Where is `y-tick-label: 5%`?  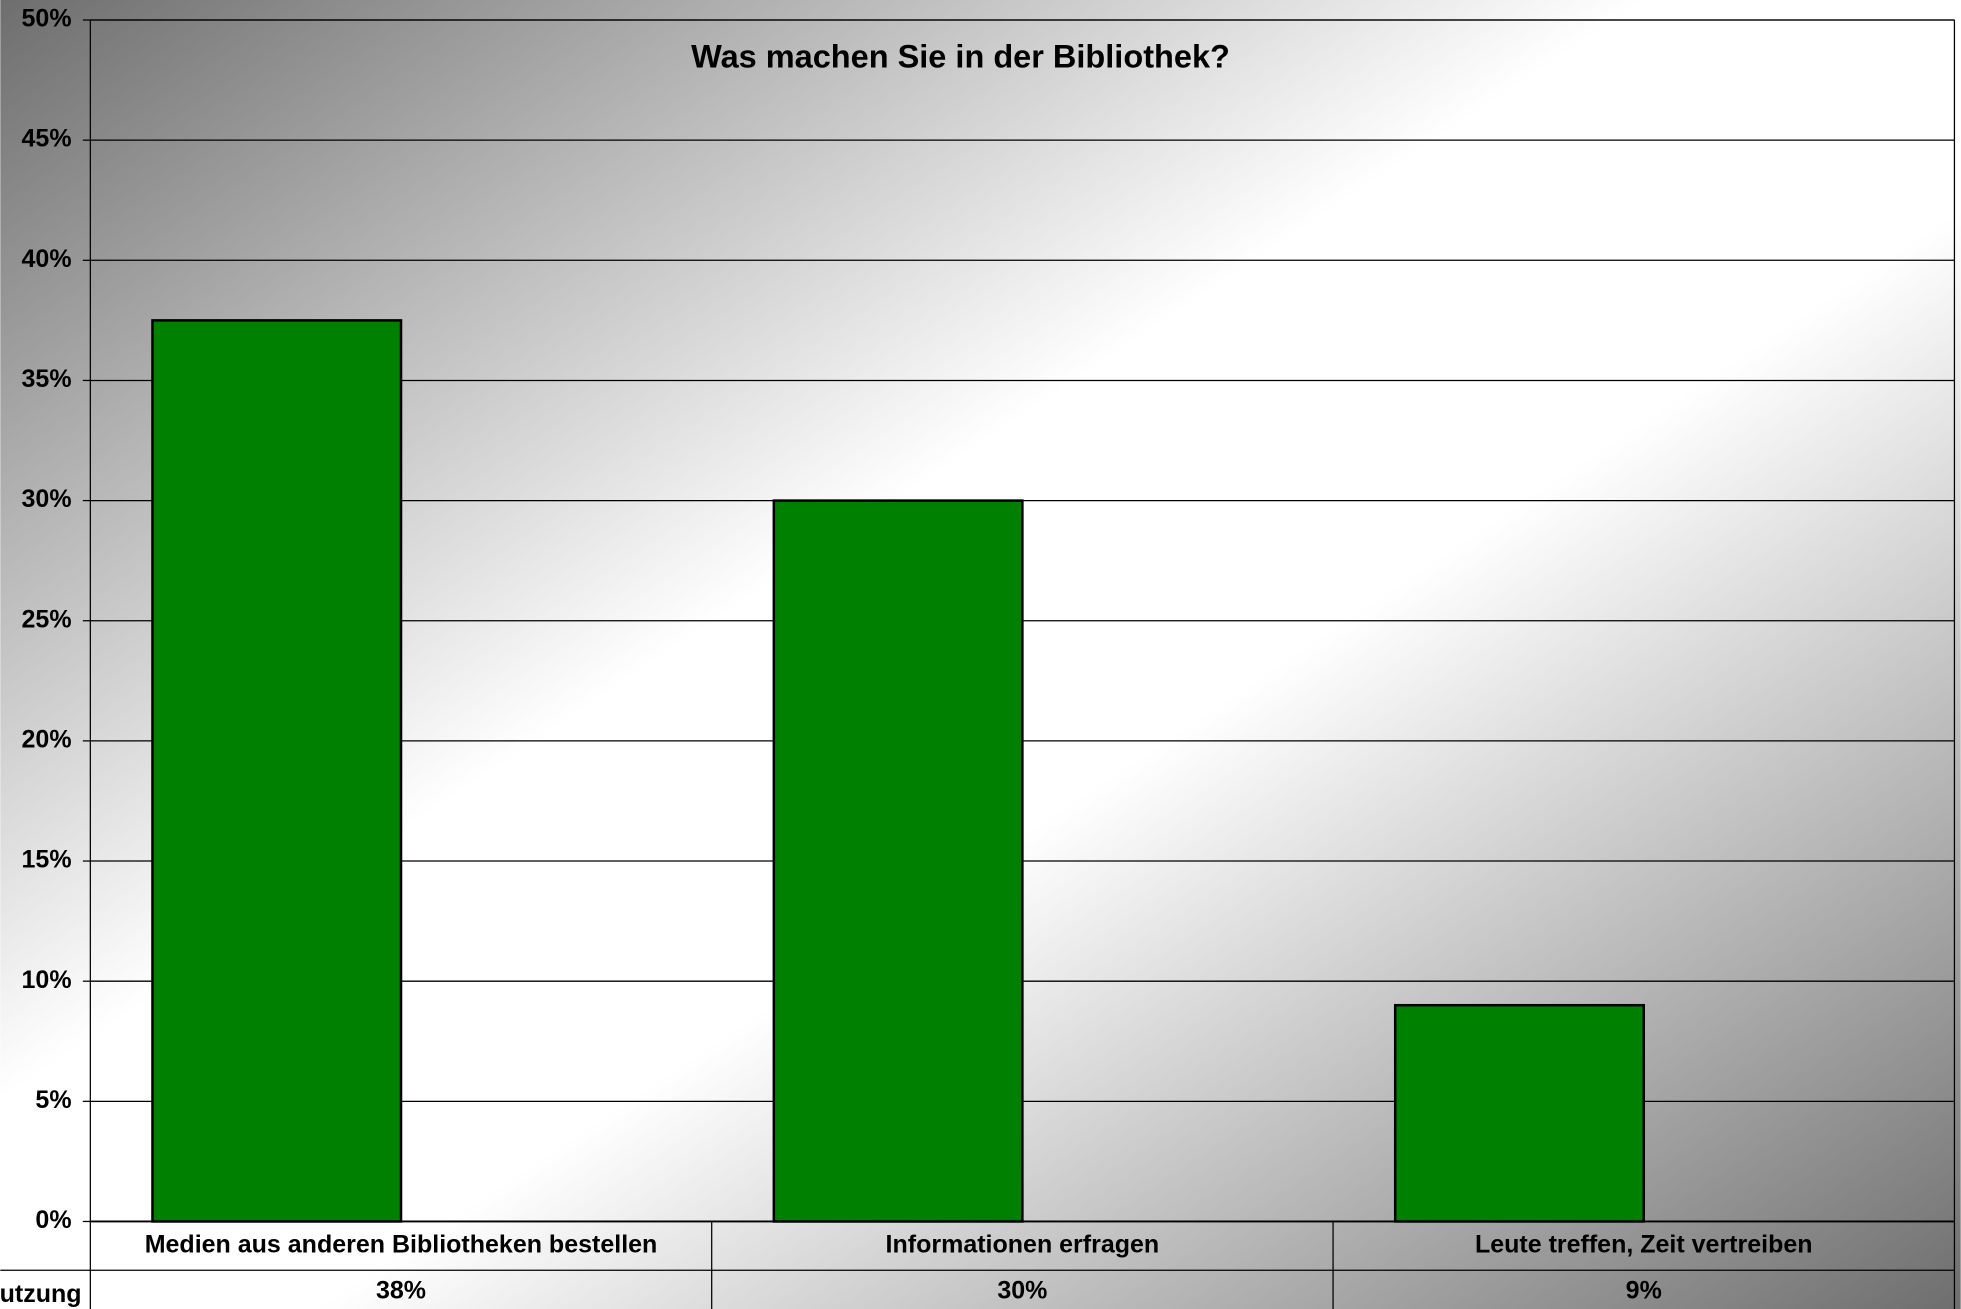 y-tick-label: 5% is located at coordinates (53, 1100).